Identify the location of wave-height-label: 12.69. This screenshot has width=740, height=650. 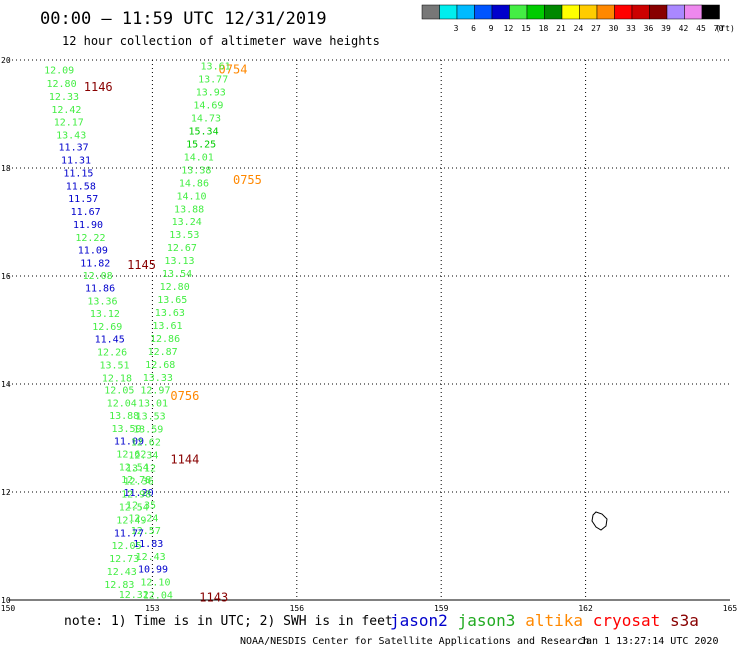
(107, 327).